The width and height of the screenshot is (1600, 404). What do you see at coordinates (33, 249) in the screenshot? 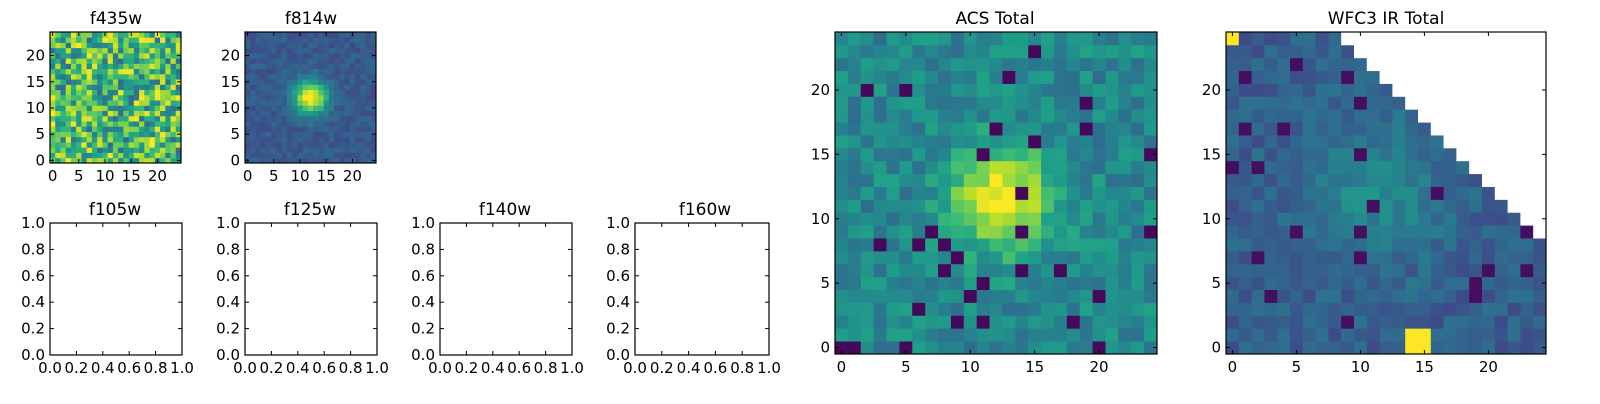
I see `y-tick-label: 0.8` at bounding box center [33, 249].